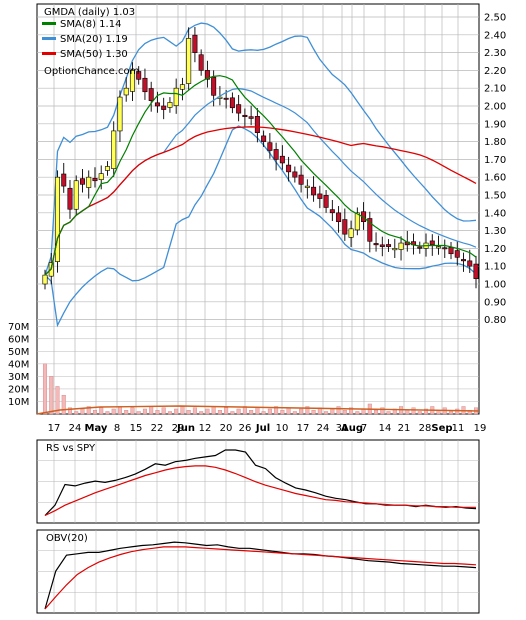 The height and width of the screenshot is (620, 526). Describe the element at coordinates (495, 107) in the screenshot. I see `price-tick-5: 2.00` at that location.